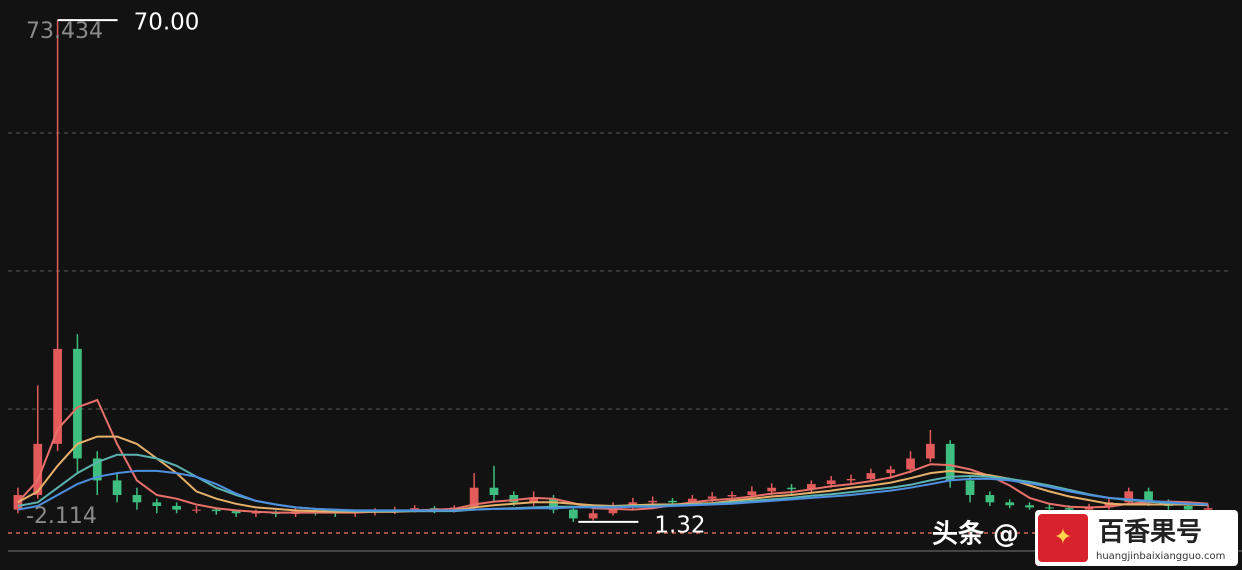 The image size is (1242, 570). I want to click on logo-site: huangjinbaixiangguo.com, so click(1160, 556).